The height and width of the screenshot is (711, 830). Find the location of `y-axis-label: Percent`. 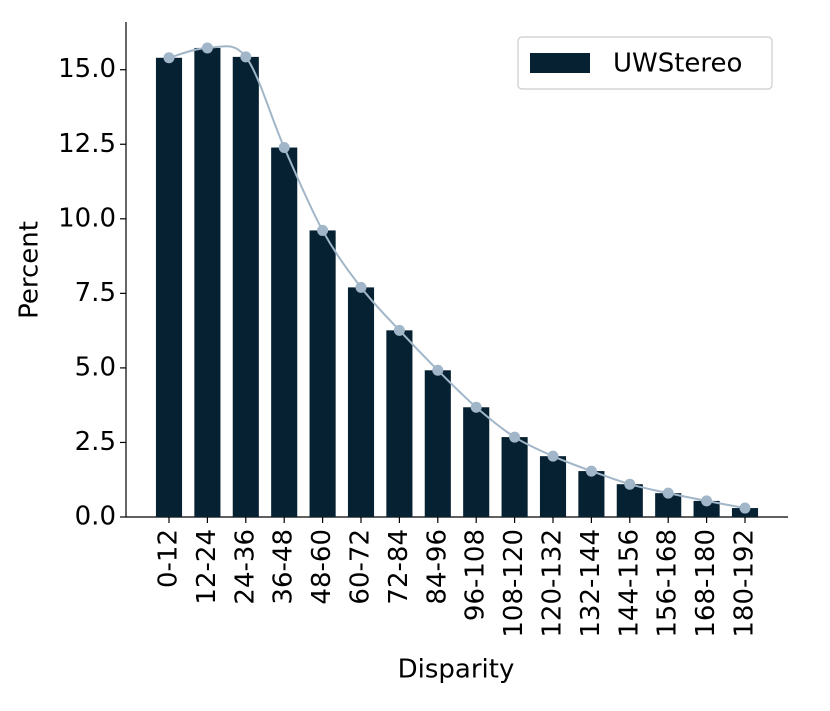

y-axis-label: Percent is located at coordinates (30, 270).